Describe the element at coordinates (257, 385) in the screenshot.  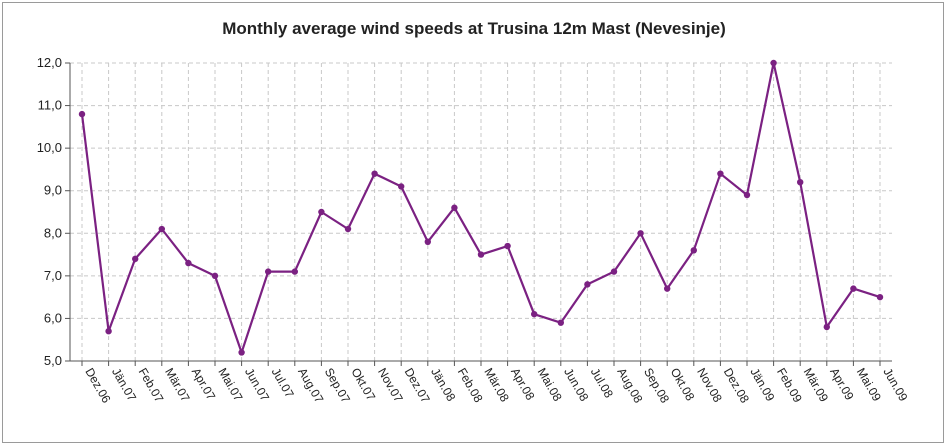
I see `x-tick-label: Jun.07` at that location.